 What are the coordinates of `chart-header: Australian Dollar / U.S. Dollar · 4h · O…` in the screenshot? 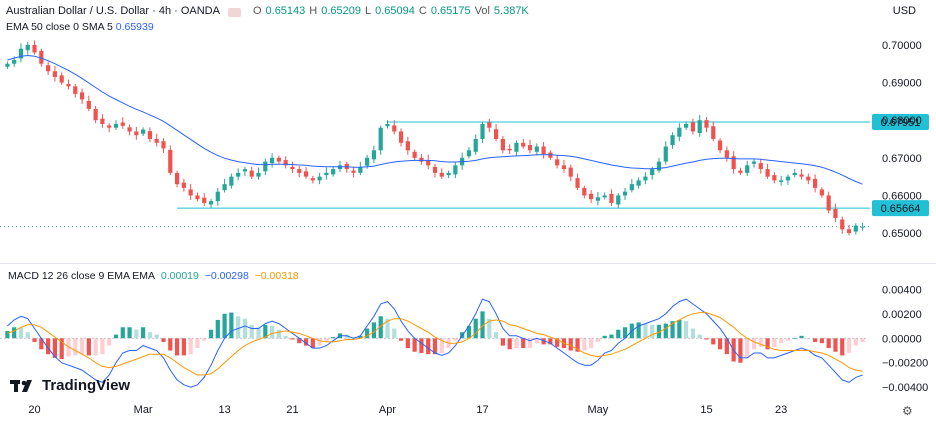 It's located at (267, 11).